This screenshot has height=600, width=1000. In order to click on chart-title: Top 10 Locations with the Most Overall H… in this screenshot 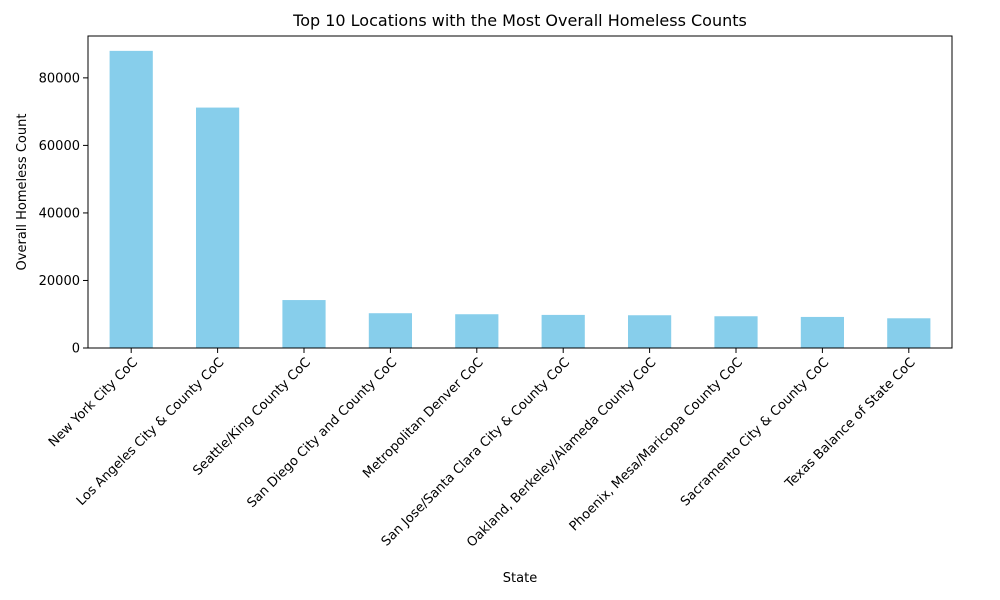, I will do `click(519, 20)`.